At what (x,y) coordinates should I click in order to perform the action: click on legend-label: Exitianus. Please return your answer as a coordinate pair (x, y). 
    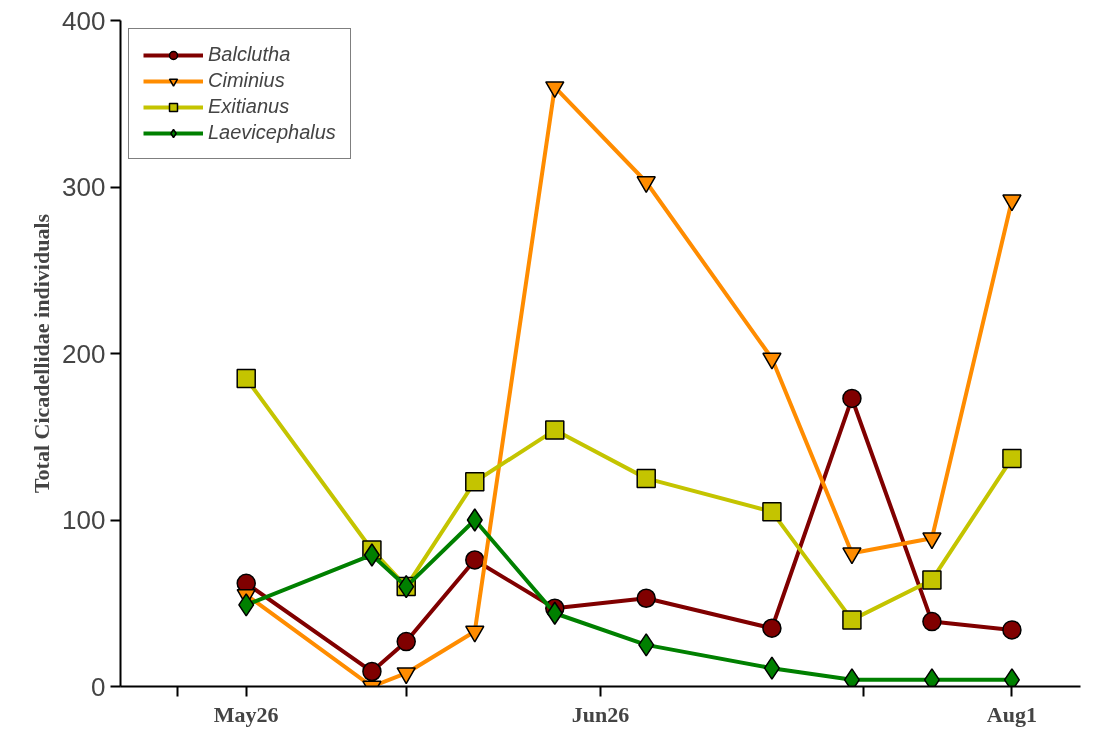
    Looking at the image, I should click on (249, 106).